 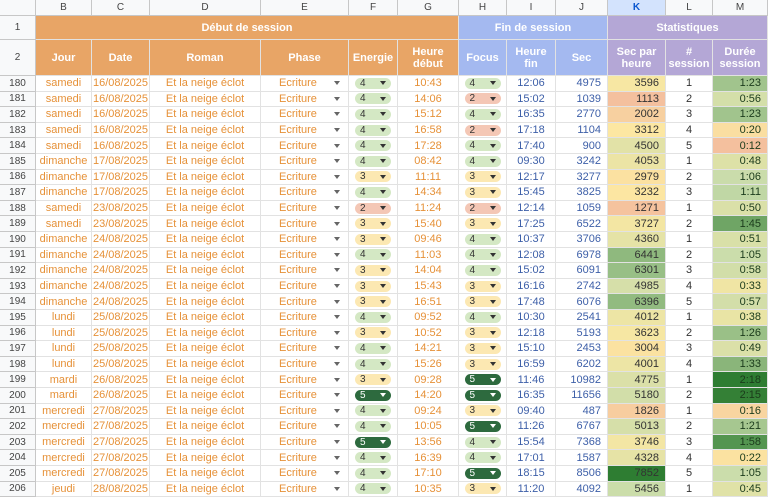 I want to click on level-cell: 5, so click(x=483, y=380).